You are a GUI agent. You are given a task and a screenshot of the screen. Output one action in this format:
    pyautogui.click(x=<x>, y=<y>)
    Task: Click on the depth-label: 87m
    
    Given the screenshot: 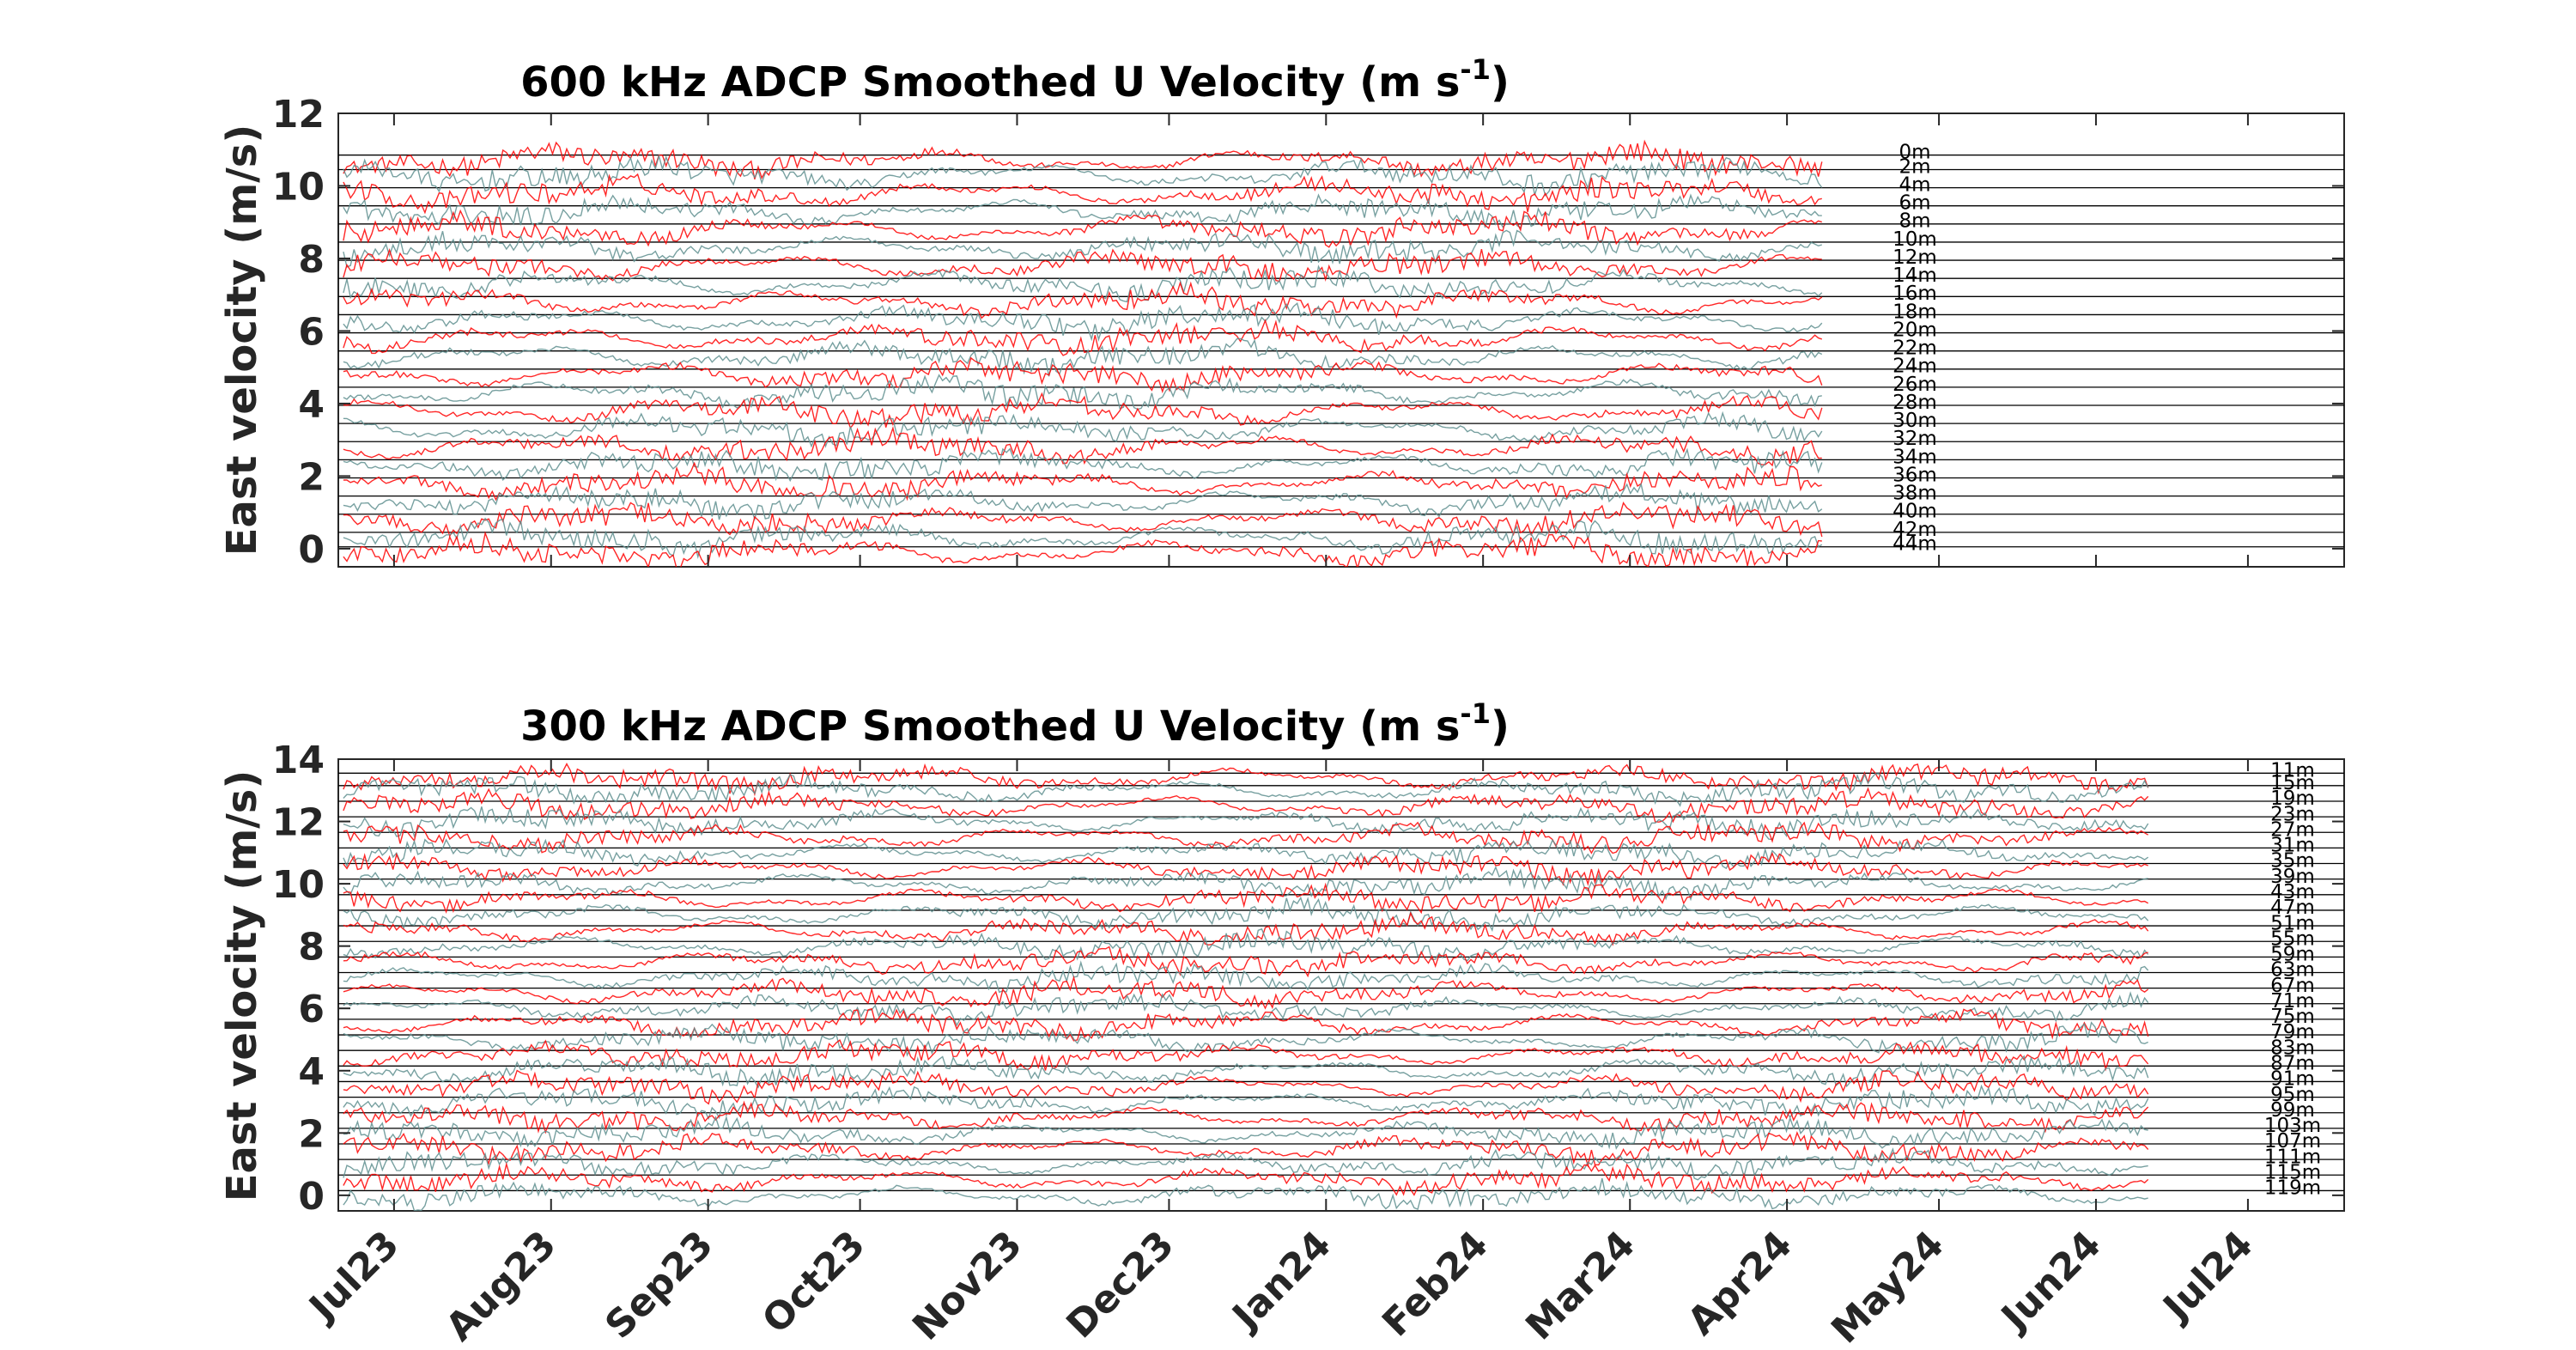 What is the action you would take?
    pyautogui.click(x=2292, y=1064)
    